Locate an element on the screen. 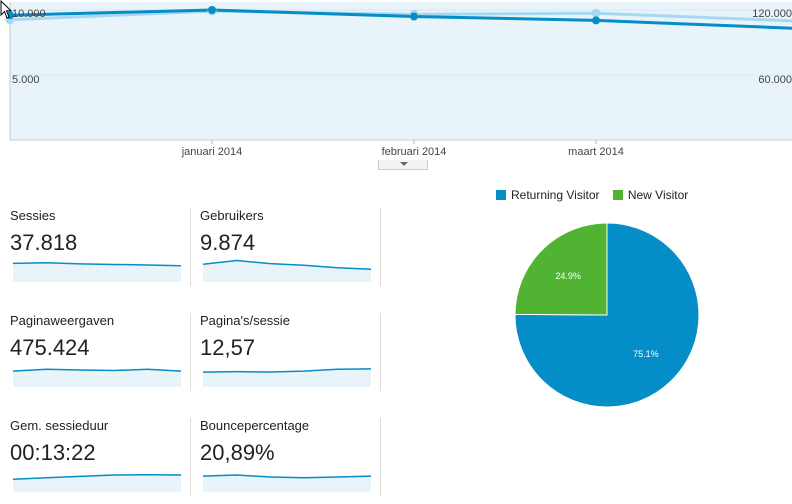  metric-paginaweergaven: Paginaweergaven 475.424 is located at coordinates (100, 353).